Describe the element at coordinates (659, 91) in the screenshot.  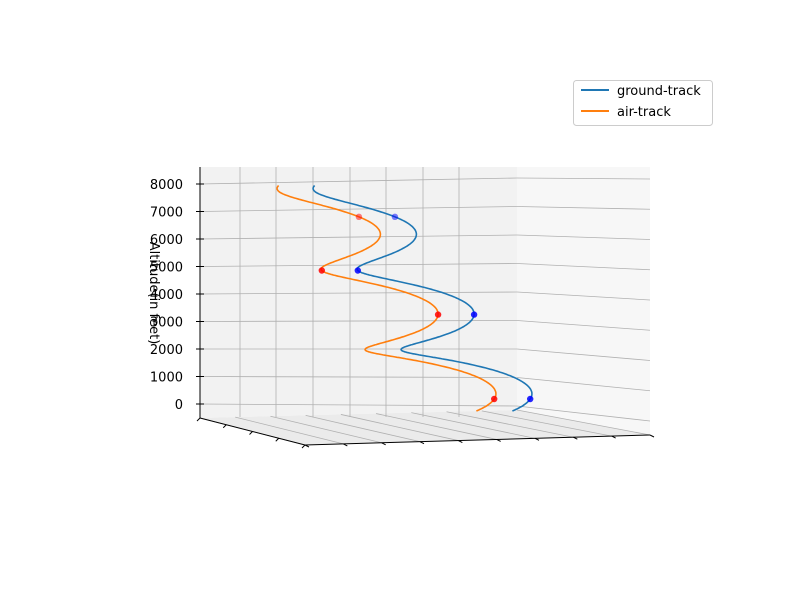
I see `legend-label-ground-track: ground-track` at that location.